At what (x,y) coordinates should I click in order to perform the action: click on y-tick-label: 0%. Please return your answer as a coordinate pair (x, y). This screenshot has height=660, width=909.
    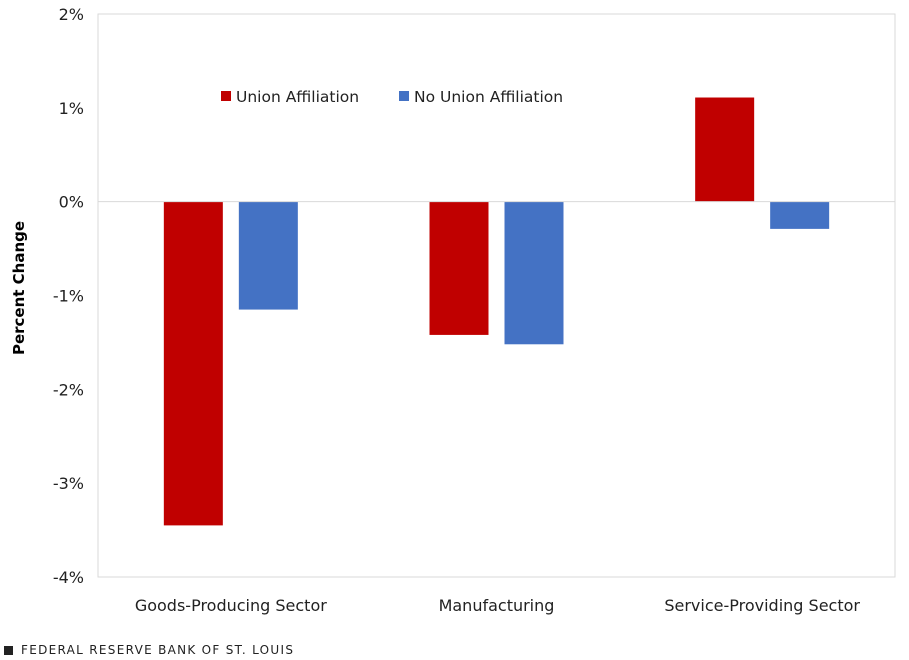
    Looking at the image, I should click on (71, 202).